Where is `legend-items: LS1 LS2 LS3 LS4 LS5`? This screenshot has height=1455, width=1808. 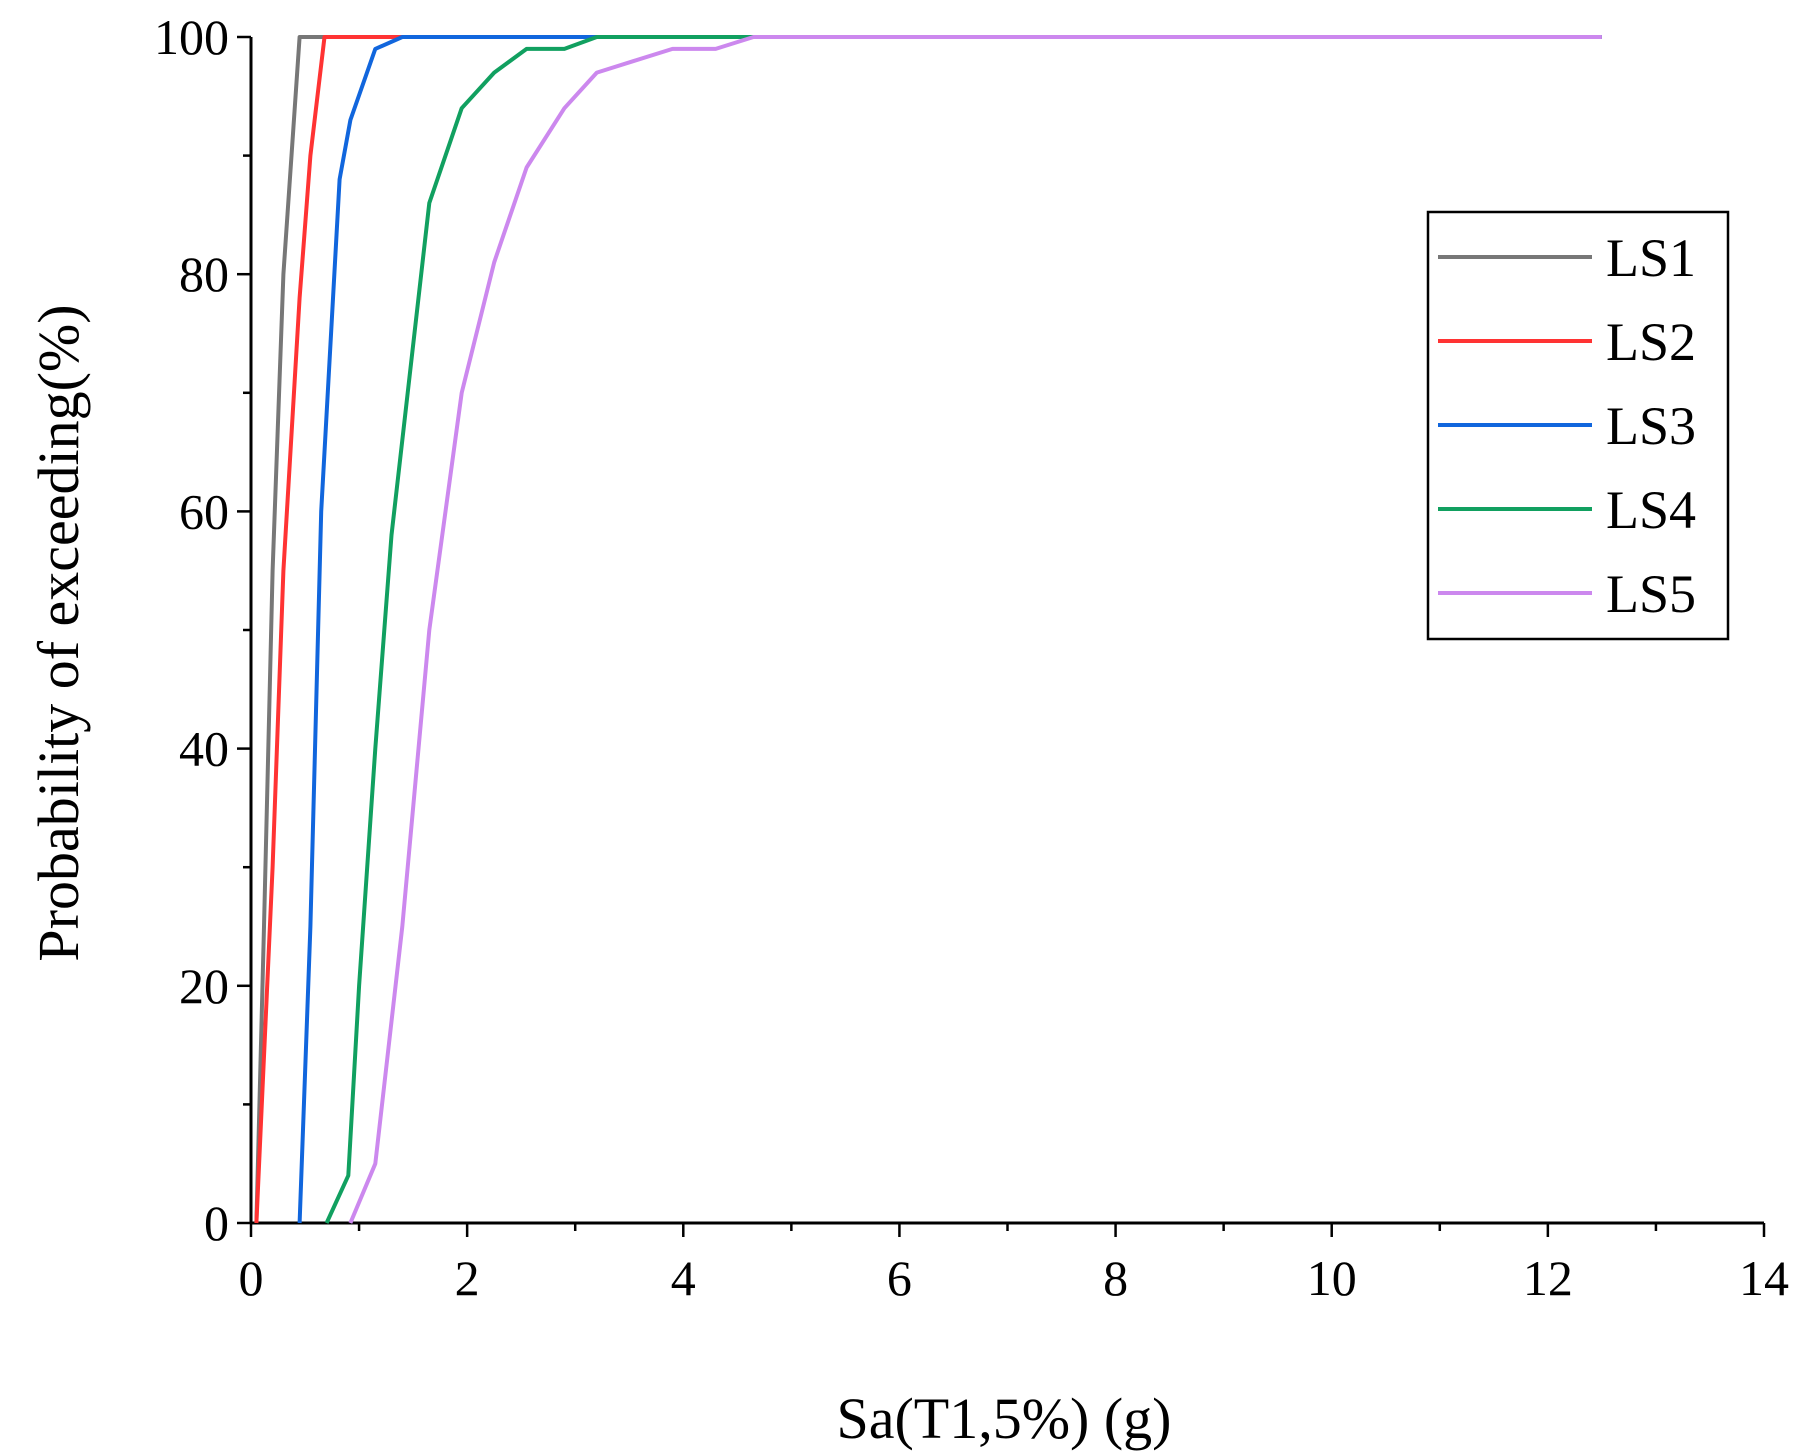 legend-items: LS1 LS2 LS3 LS4 LS5 is located at coordinates (1567, 426).